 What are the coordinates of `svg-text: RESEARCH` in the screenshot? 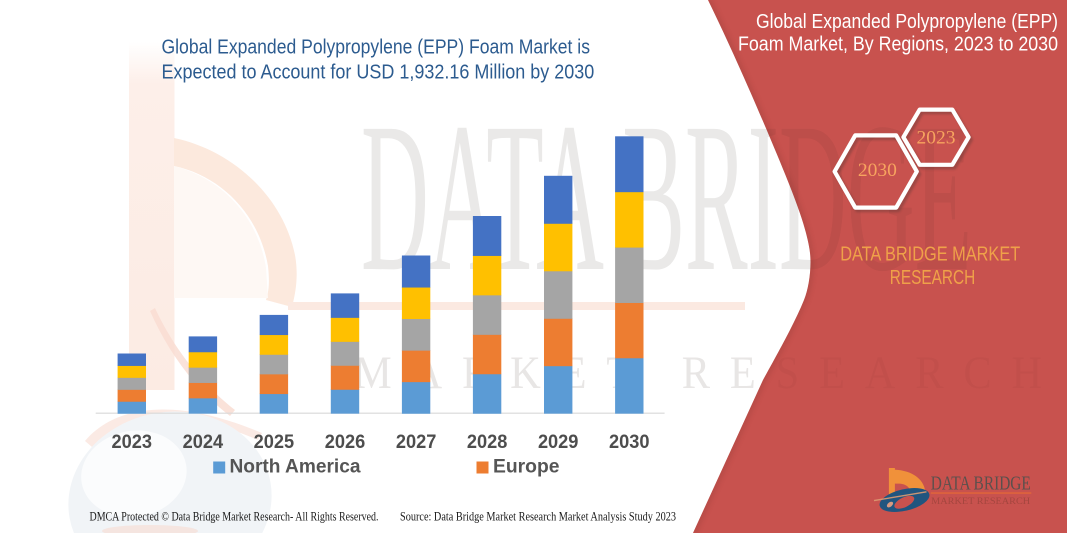 It's located at (933, 278).